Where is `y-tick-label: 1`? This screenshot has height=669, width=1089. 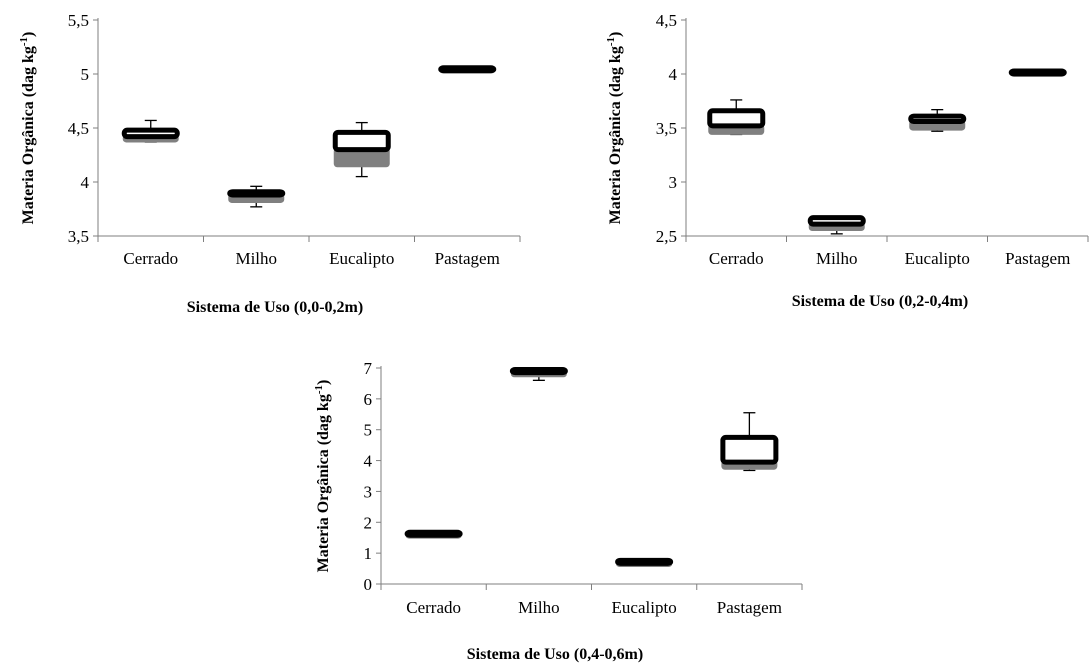 y-tick-label: 1 is located at coordinates (368, 553).